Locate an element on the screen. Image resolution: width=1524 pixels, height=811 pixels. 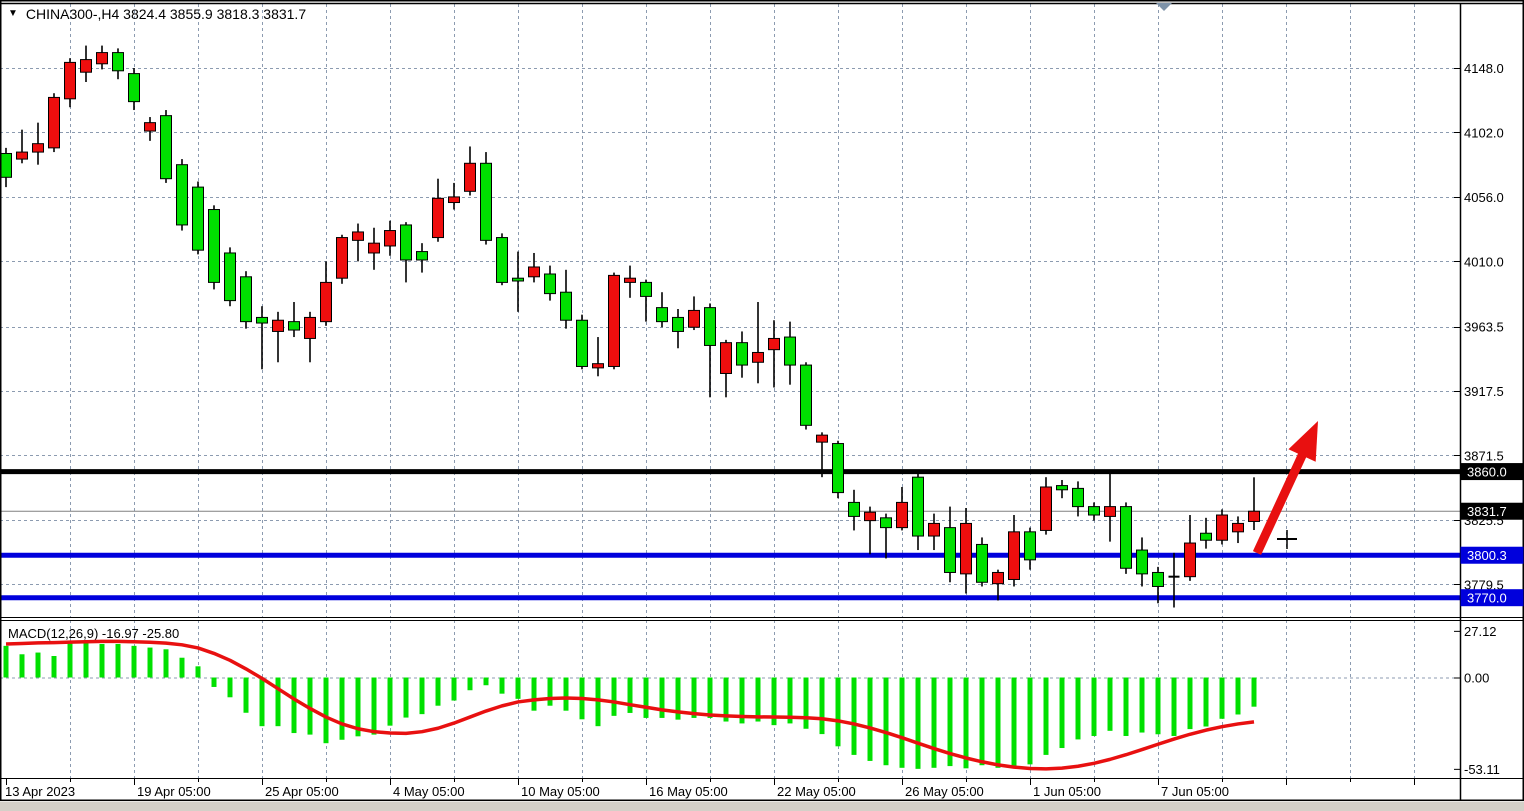
price-tick-label: 4056.0 is located at coordinates (1484, 197).